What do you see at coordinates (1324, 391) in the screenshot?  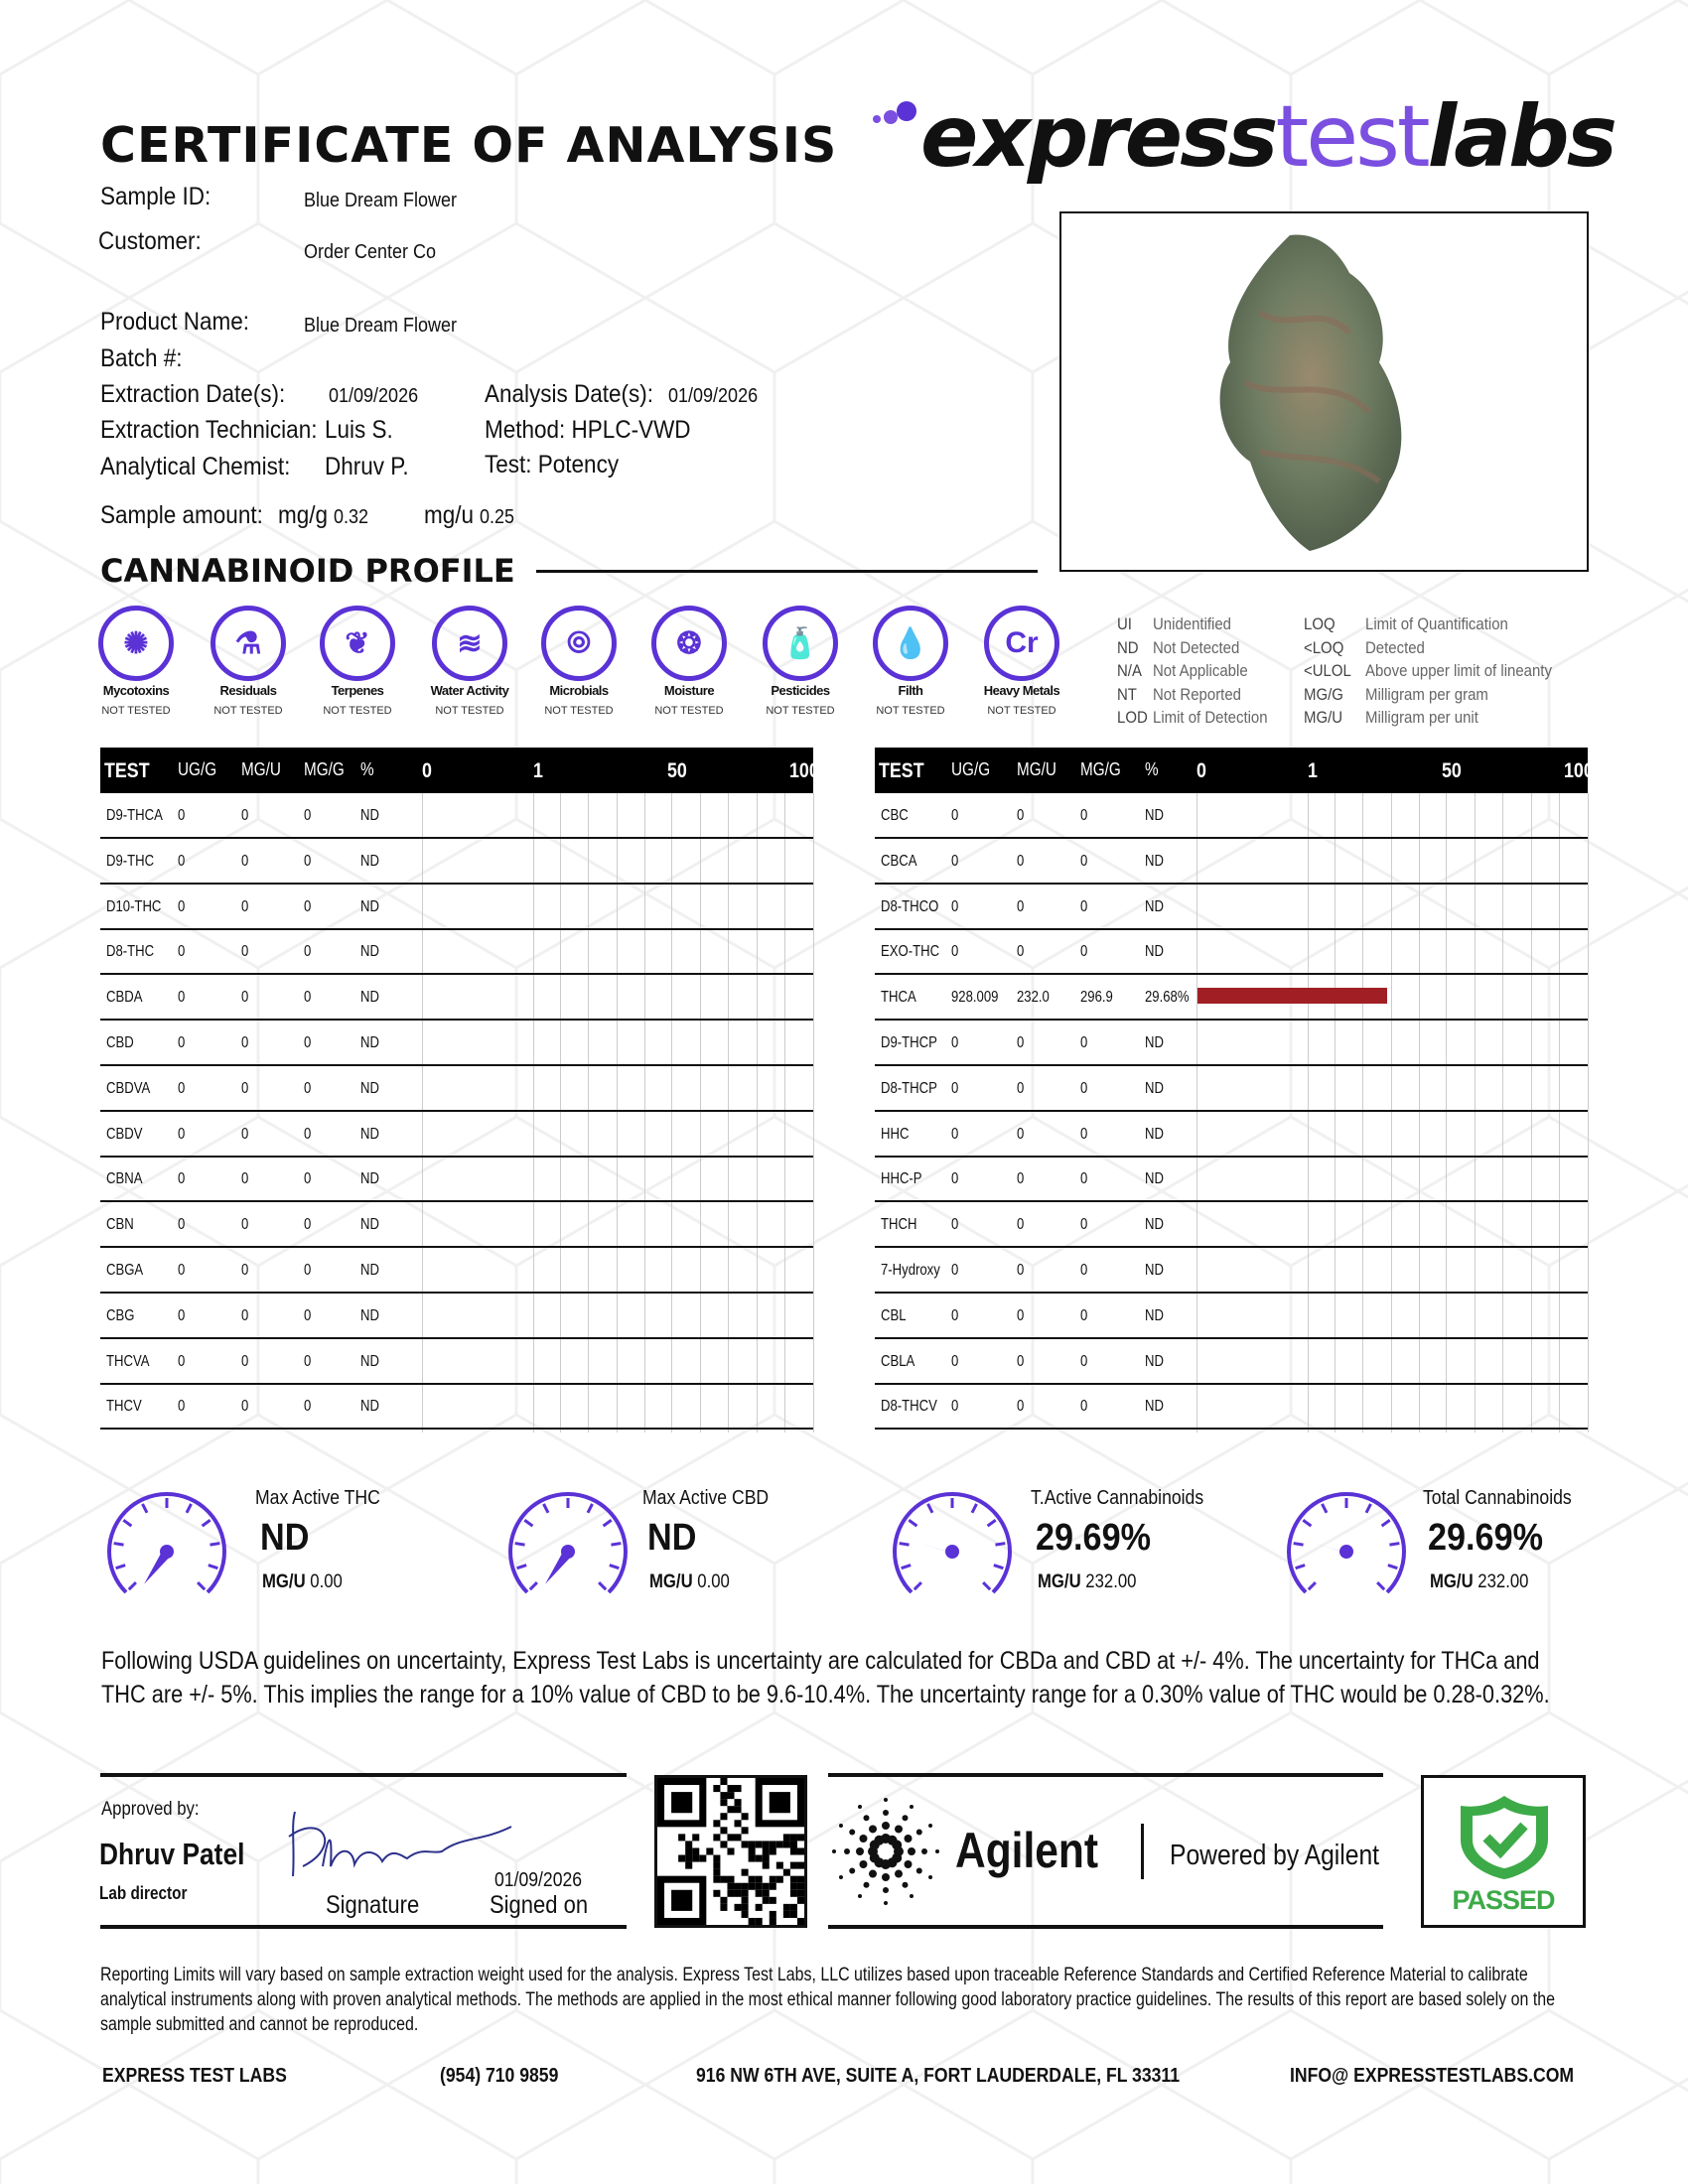 I see `sample-photo` at bounding box center [1324, 391].